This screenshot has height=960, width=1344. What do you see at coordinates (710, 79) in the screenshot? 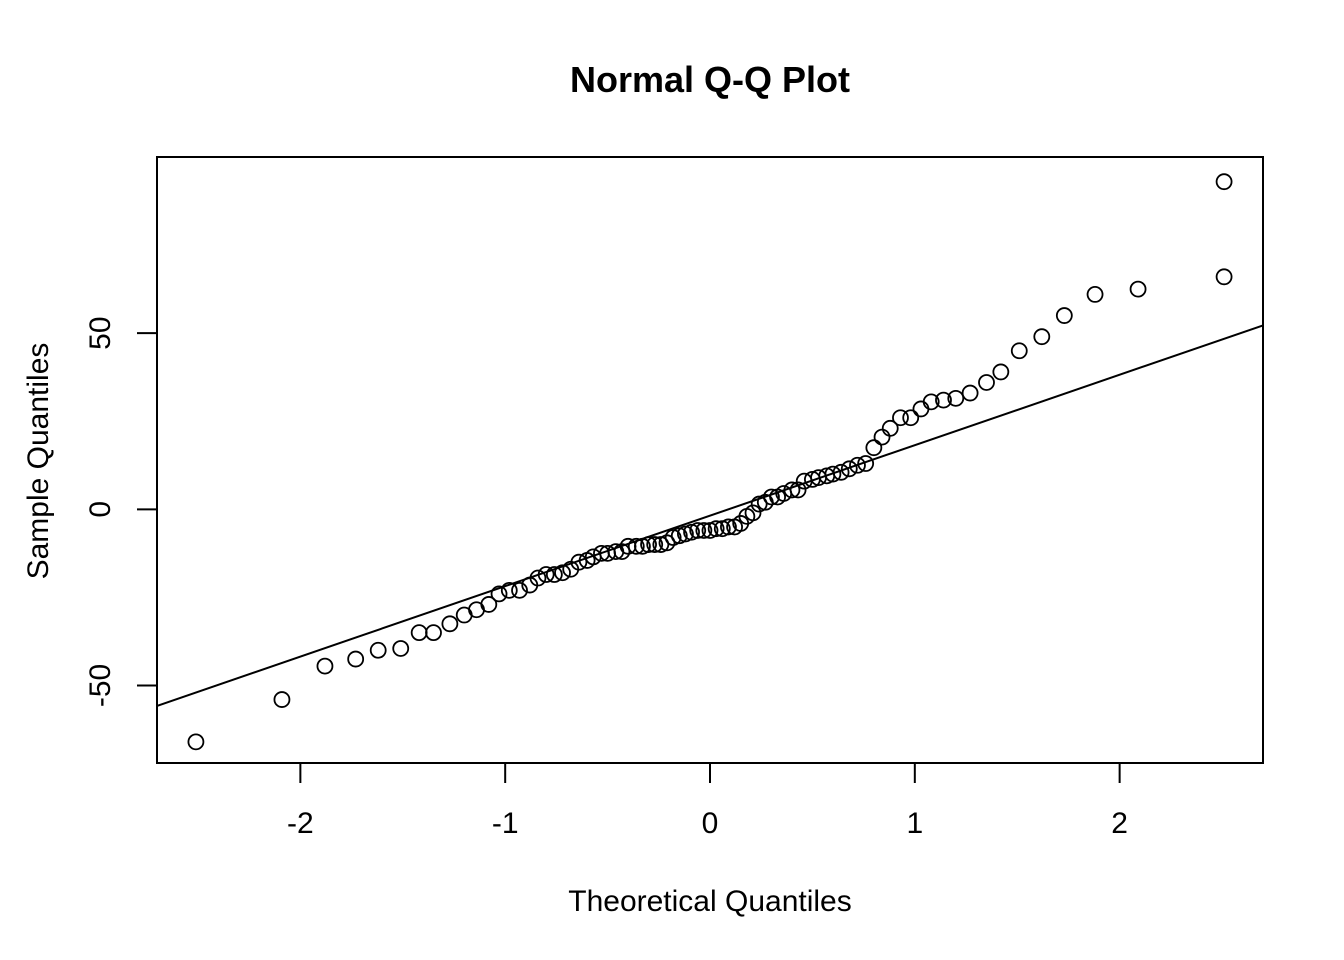
I see `chart-title: Normal Q-Q Plot` at bounding box center [710, 79].